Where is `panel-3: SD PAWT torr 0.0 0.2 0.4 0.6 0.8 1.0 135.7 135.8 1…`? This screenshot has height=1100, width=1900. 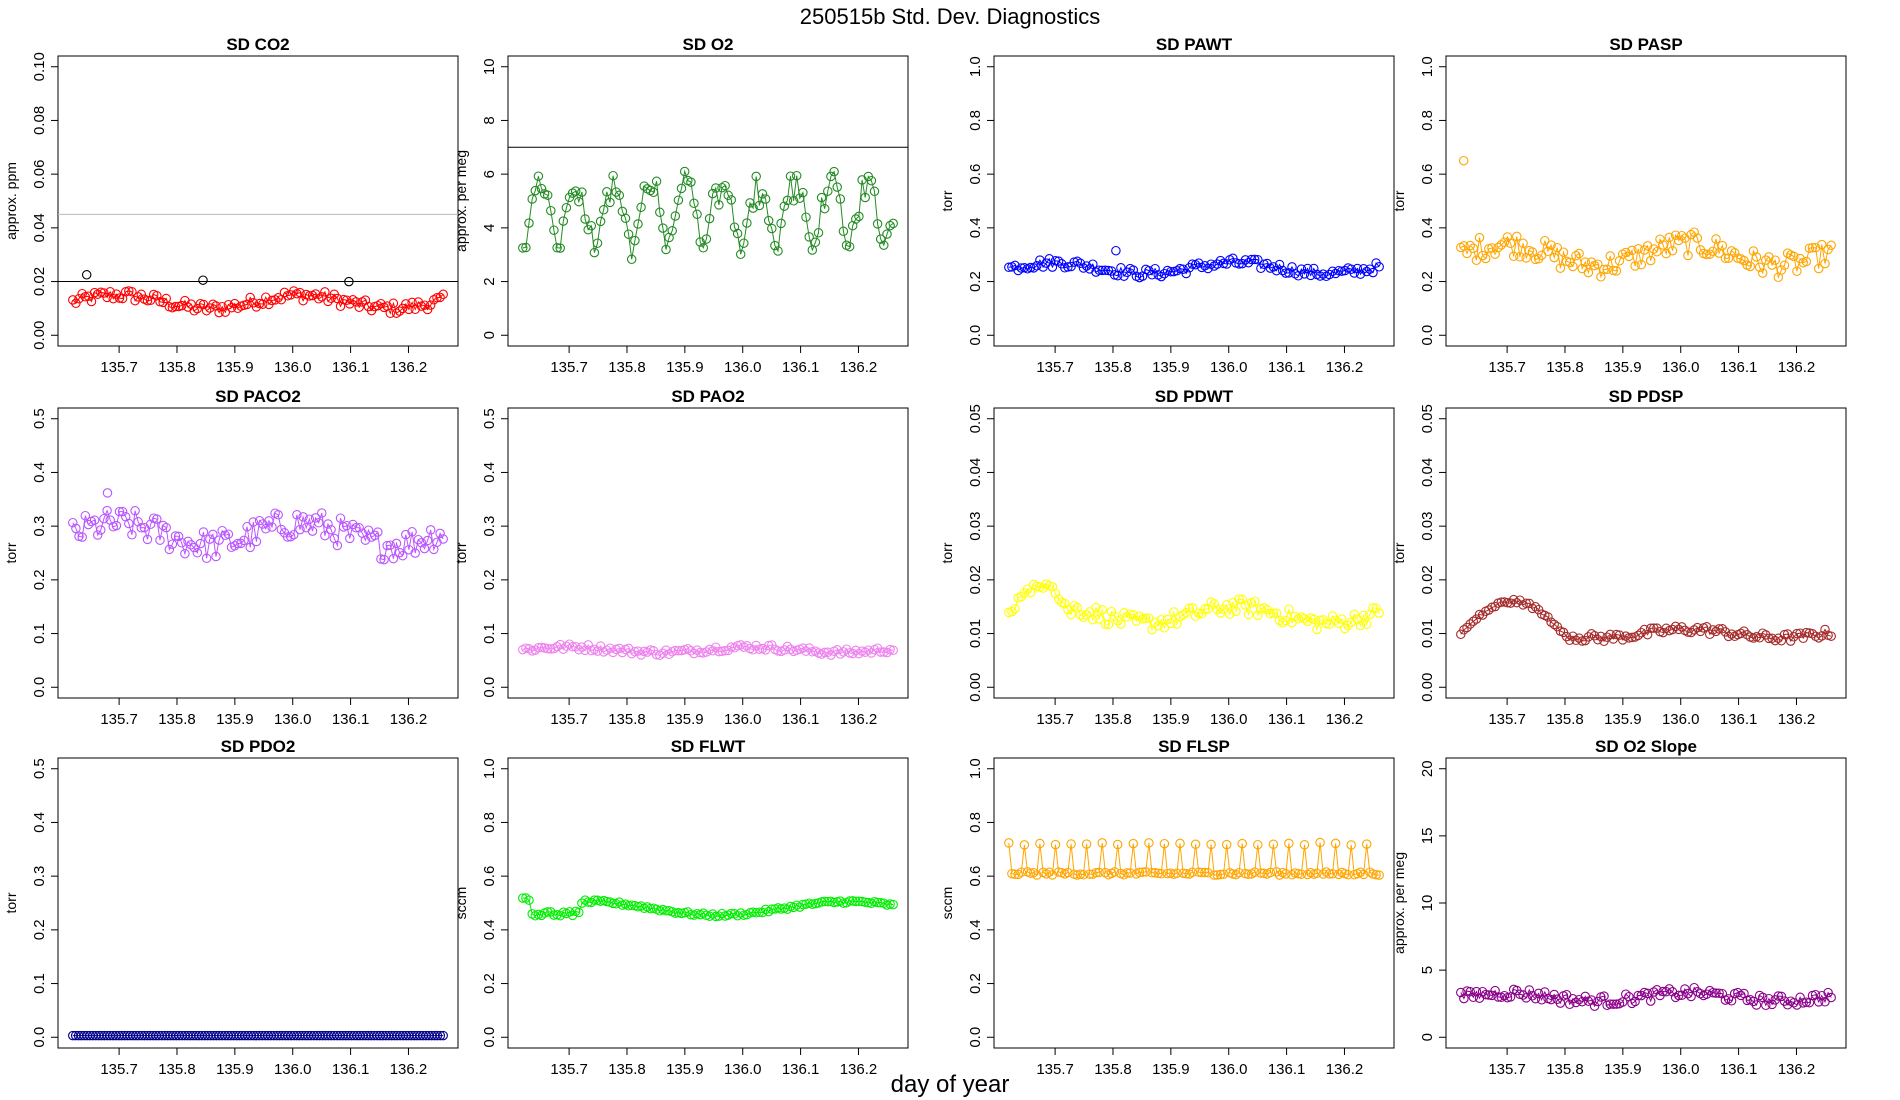
panel-3: SD PAWT torr 0.0 0.2 0.4 0.6 0.8 1.0 135.7 135.8 1… is located at coordinates (1167, 205).